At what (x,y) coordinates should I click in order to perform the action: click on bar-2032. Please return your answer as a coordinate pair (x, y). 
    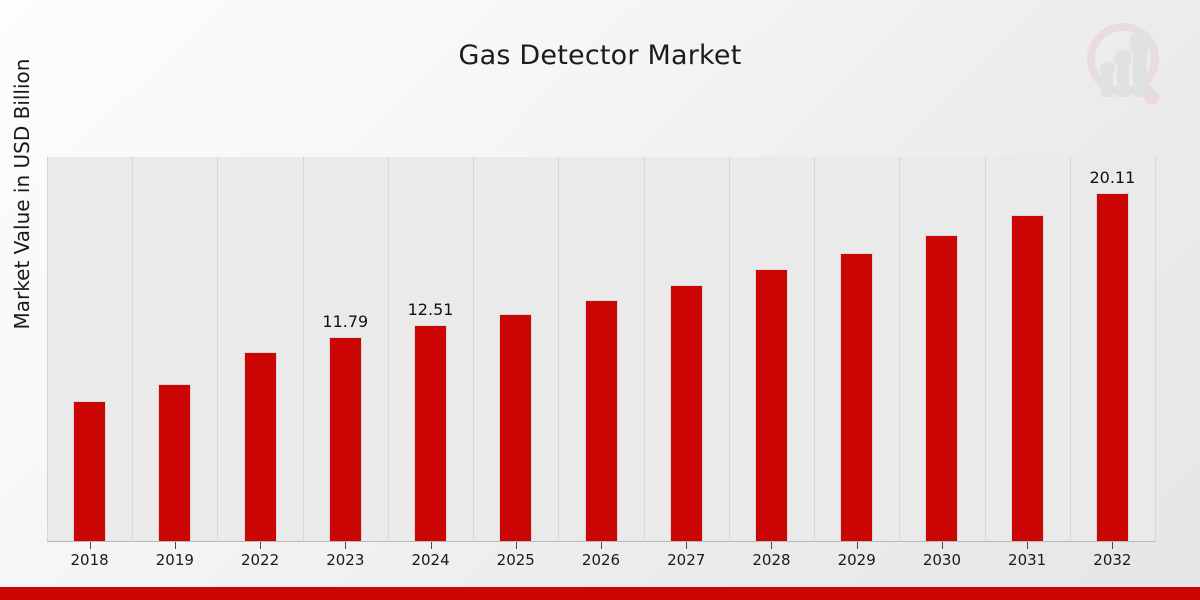
    Looking at the image, I should click on (1112, 367).